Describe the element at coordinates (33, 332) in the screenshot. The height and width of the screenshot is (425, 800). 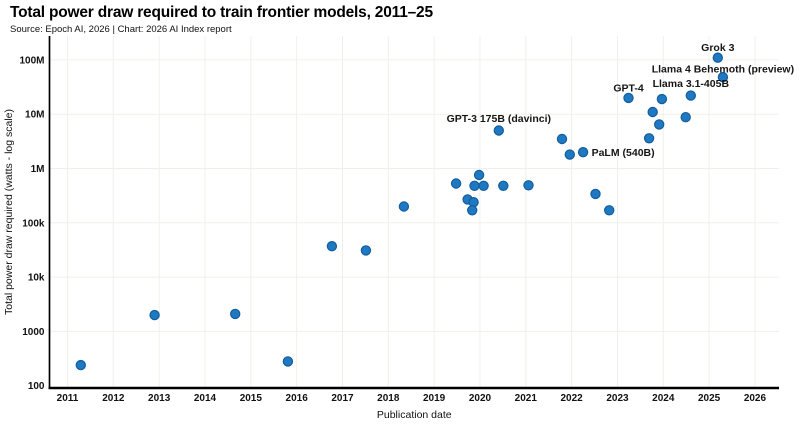
I see `y-tick-label: 1000` at that location.